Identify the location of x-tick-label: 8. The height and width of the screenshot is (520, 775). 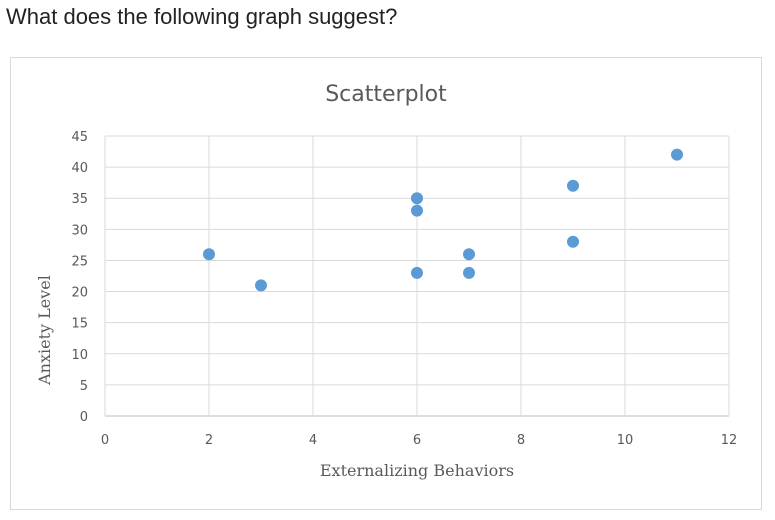
(521, 440).